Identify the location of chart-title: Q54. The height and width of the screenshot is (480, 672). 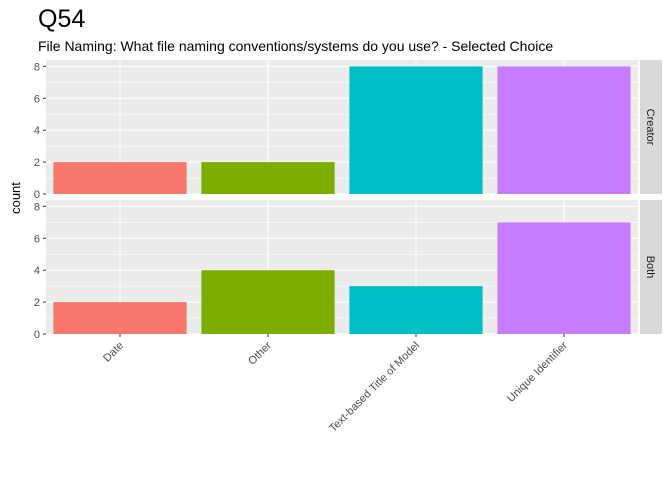
(61, 19).